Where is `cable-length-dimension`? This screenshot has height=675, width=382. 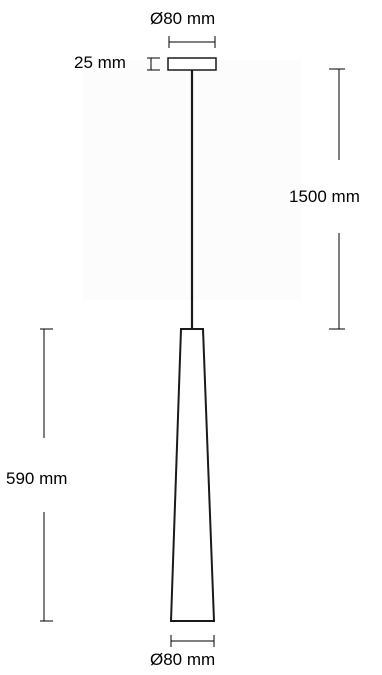 cable-length-dimension is located at coordinates (337, 199).